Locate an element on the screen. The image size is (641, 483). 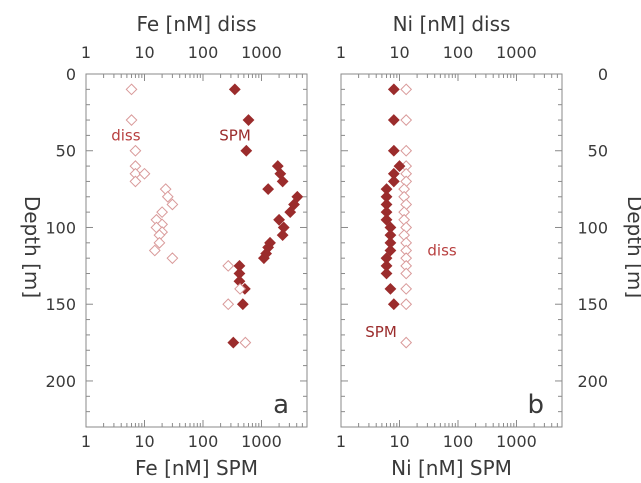
x-axis-title-top: Ni [nM] diss is located at coordinates (452, 24).